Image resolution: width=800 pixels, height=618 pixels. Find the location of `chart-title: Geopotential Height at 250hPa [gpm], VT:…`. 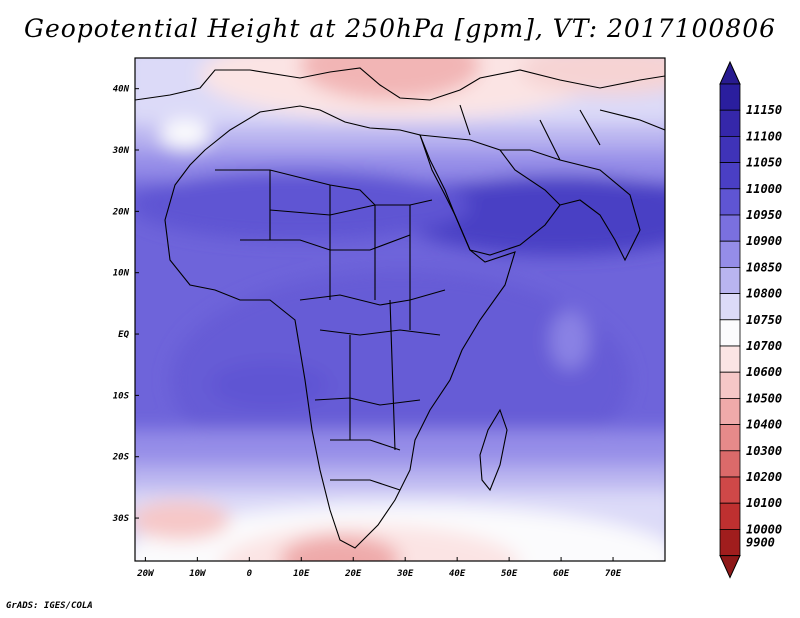

chart-title: Geopotential Height at 250hPa [gpm], VT:… is located at coordinates (400, 28).